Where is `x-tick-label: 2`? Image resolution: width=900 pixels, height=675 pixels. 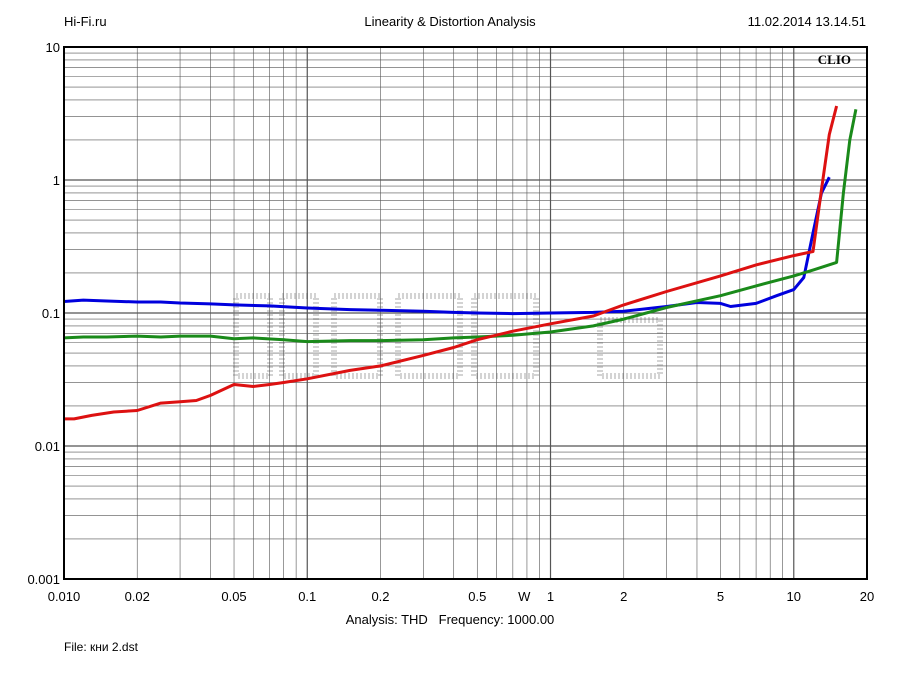
x-tick-label: 2 is located at coordinates (623, 596).